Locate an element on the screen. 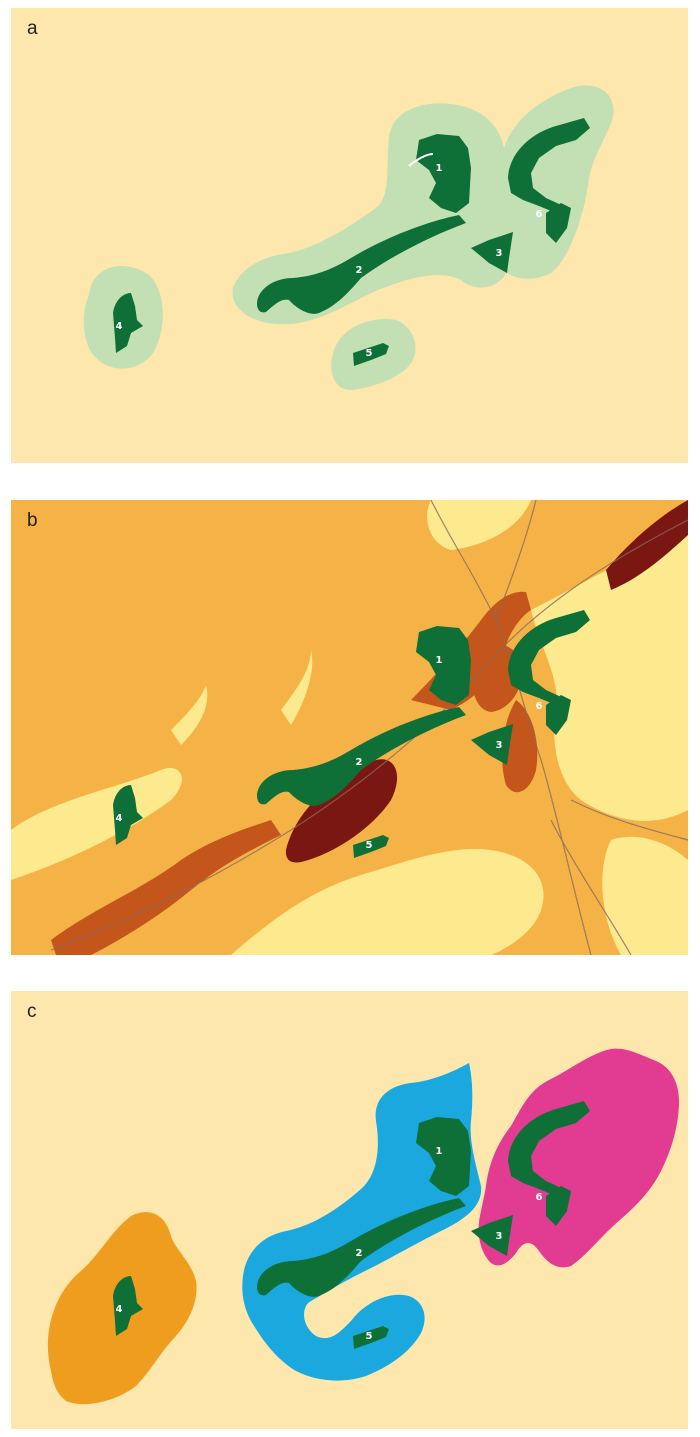  water-line is located at coordinates (421, 160).